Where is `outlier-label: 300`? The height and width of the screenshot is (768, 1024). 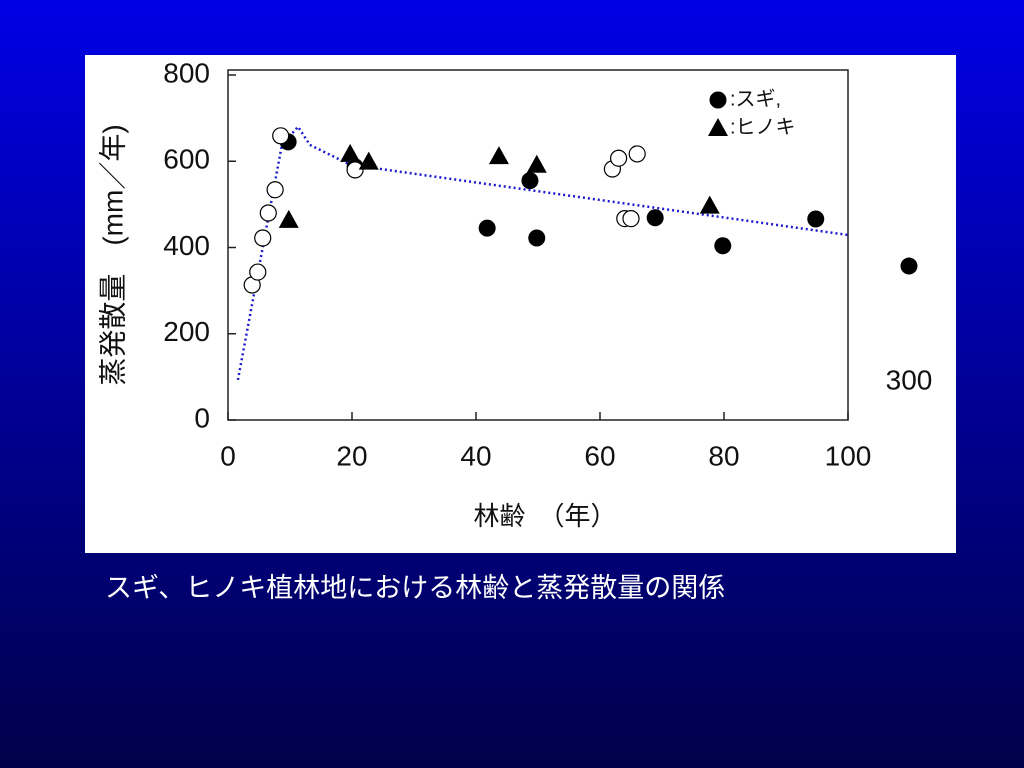
outlier-label: 300 is located at coordinates (909, 379).